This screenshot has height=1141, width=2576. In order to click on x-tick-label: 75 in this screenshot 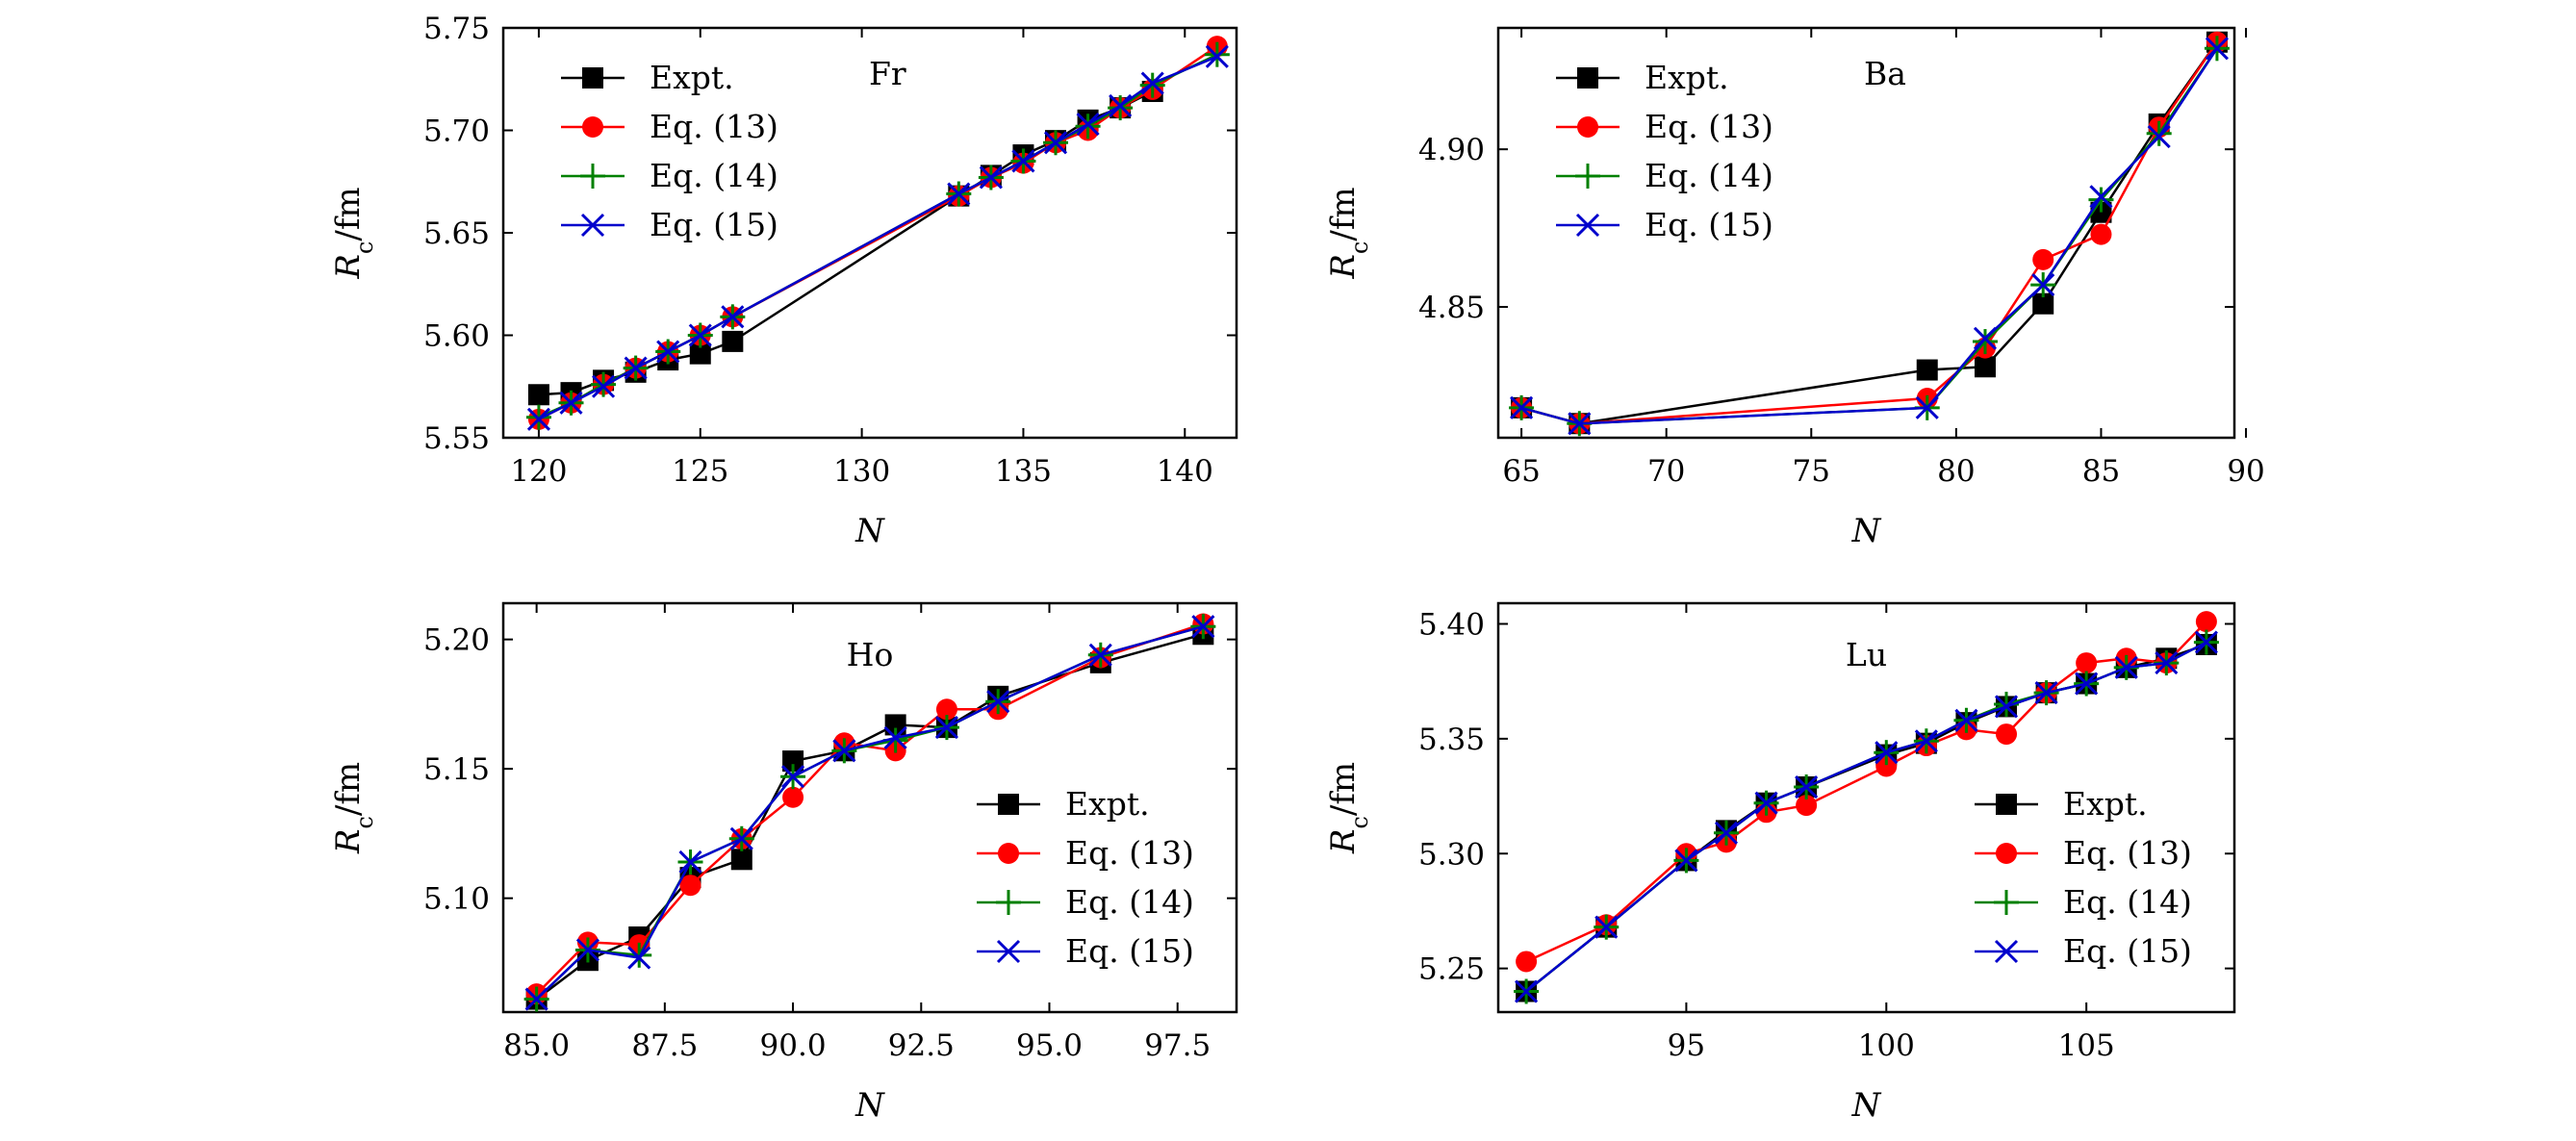, I will do `click(1811, 471)`.